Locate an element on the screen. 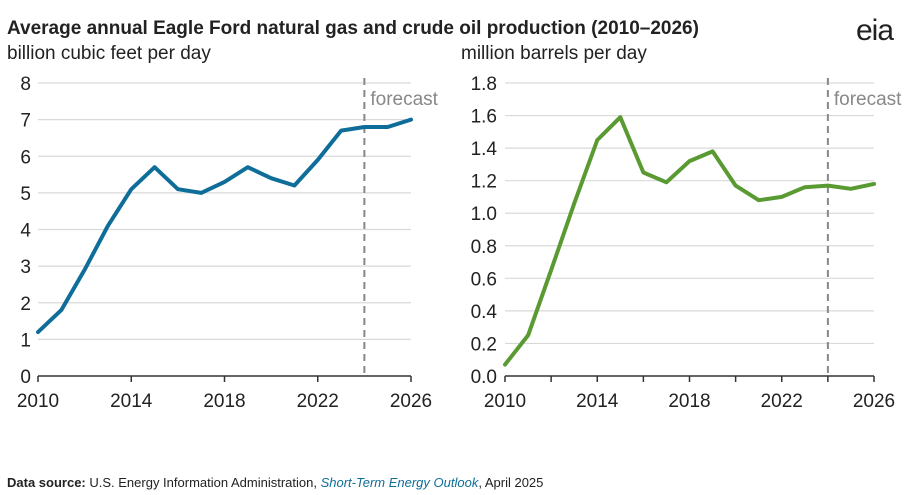 The width and height of the screenshot is (917, 495). source-date: , April 2025 is located at coordinates (511, 482).